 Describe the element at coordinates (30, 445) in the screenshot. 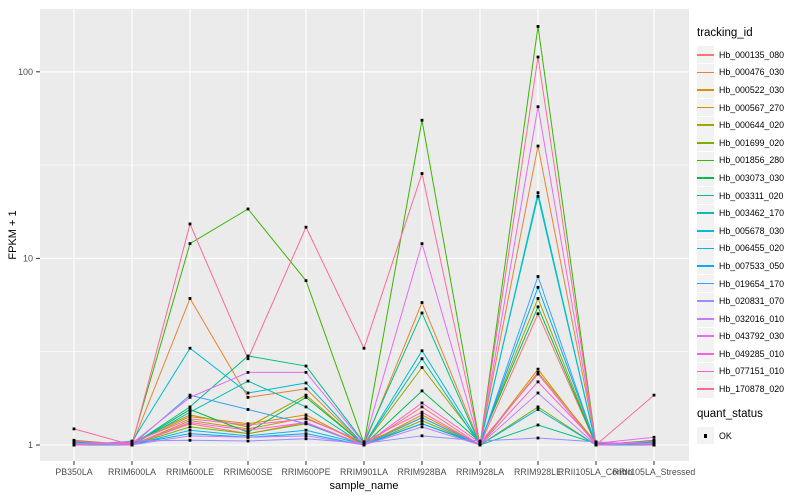

I see `y-tick-label: 1` at that location.